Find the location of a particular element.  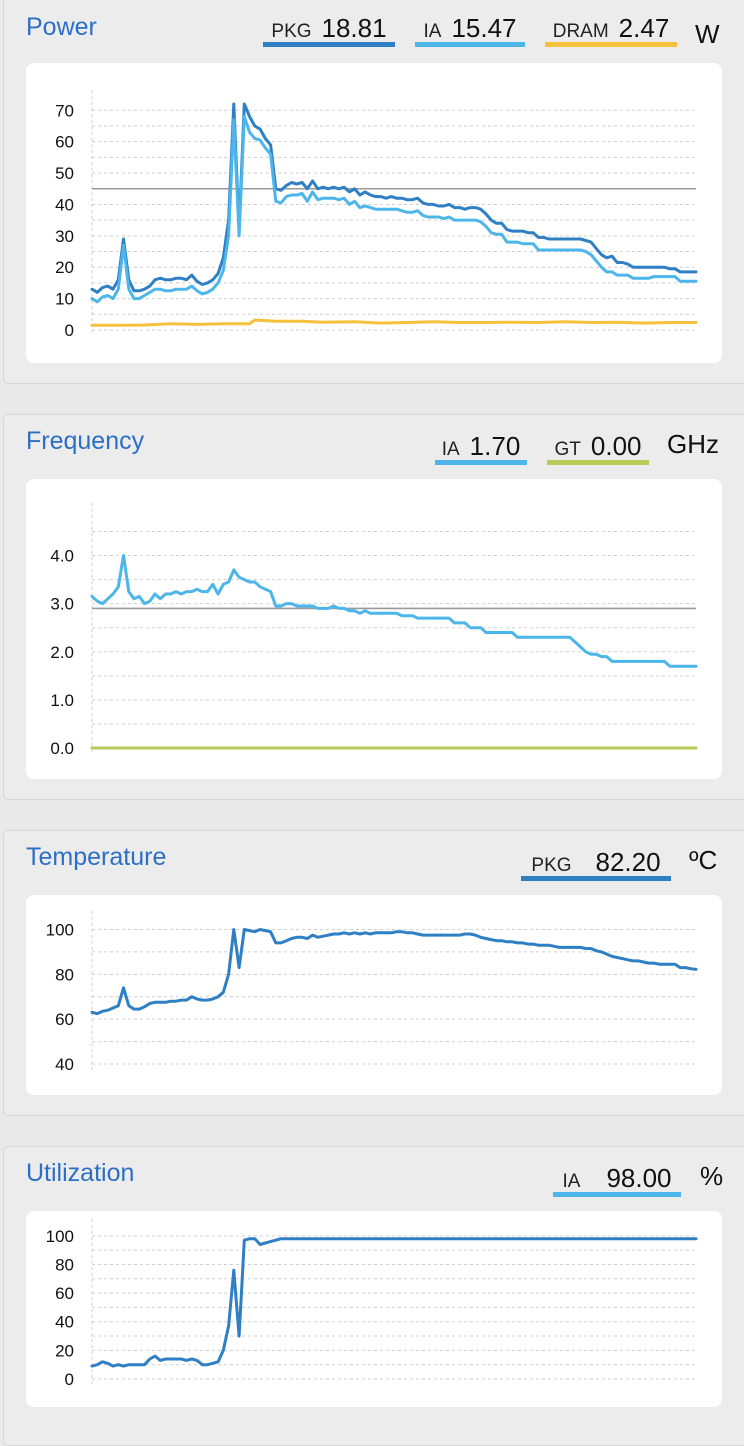

temperature-series-pkg is located at coordinates (394, 972).